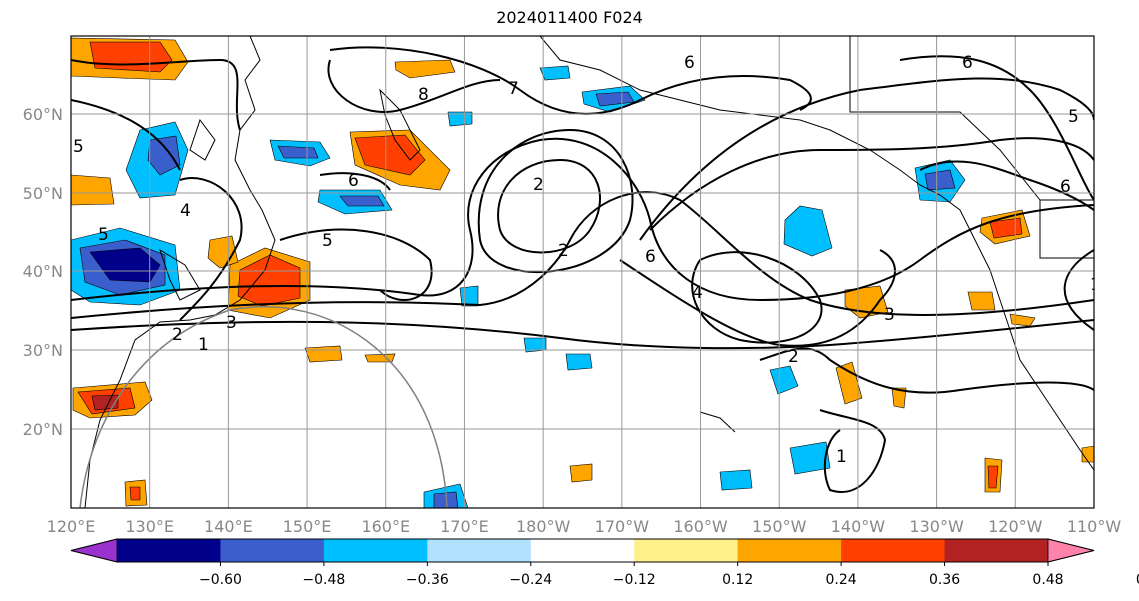 This screenshot has height=601, width=1139. I want to click on map-title: 2024011400 F024, so click(569, 17).